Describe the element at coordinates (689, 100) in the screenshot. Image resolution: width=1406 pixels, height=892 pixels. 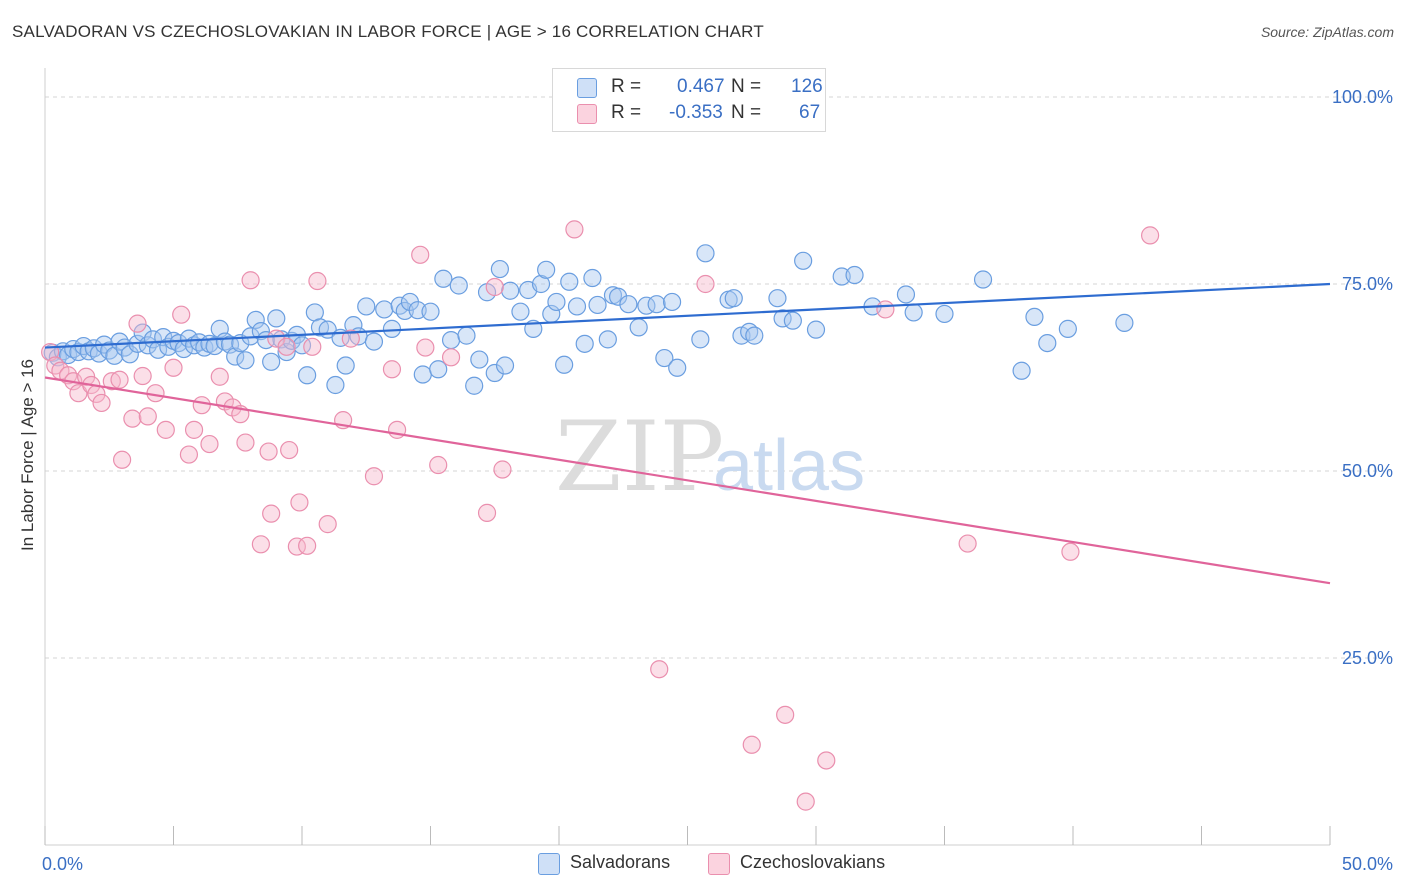
I see `correlation-legend: R = 0.467 N = 126 R = -0.353 N = 67` at that location.